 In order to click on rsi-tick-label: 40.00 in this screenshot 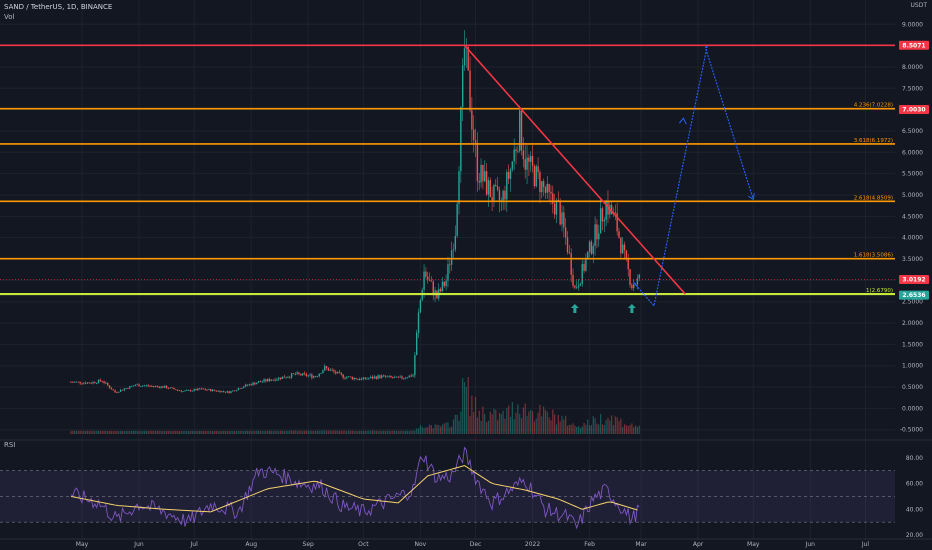, I will do `click(914, 509)`.